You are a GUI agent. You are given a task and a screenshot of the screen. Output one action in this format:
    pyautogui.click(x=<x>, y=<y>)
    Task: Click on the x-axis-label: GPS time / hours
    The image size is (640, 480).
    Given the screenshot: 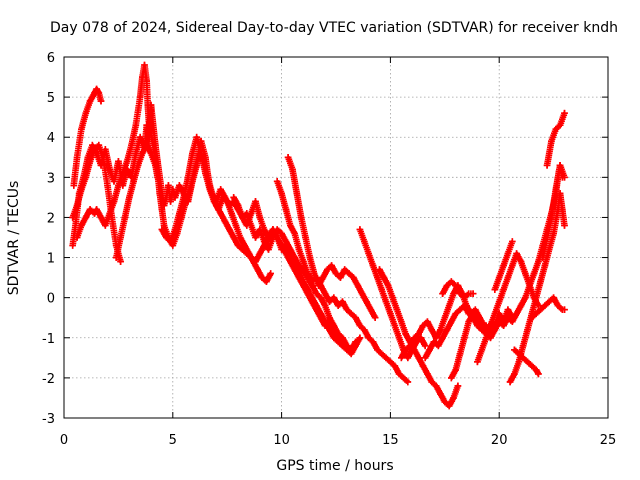 What is the action you would take?
    pyautogui.click(x=334, y=466)
    